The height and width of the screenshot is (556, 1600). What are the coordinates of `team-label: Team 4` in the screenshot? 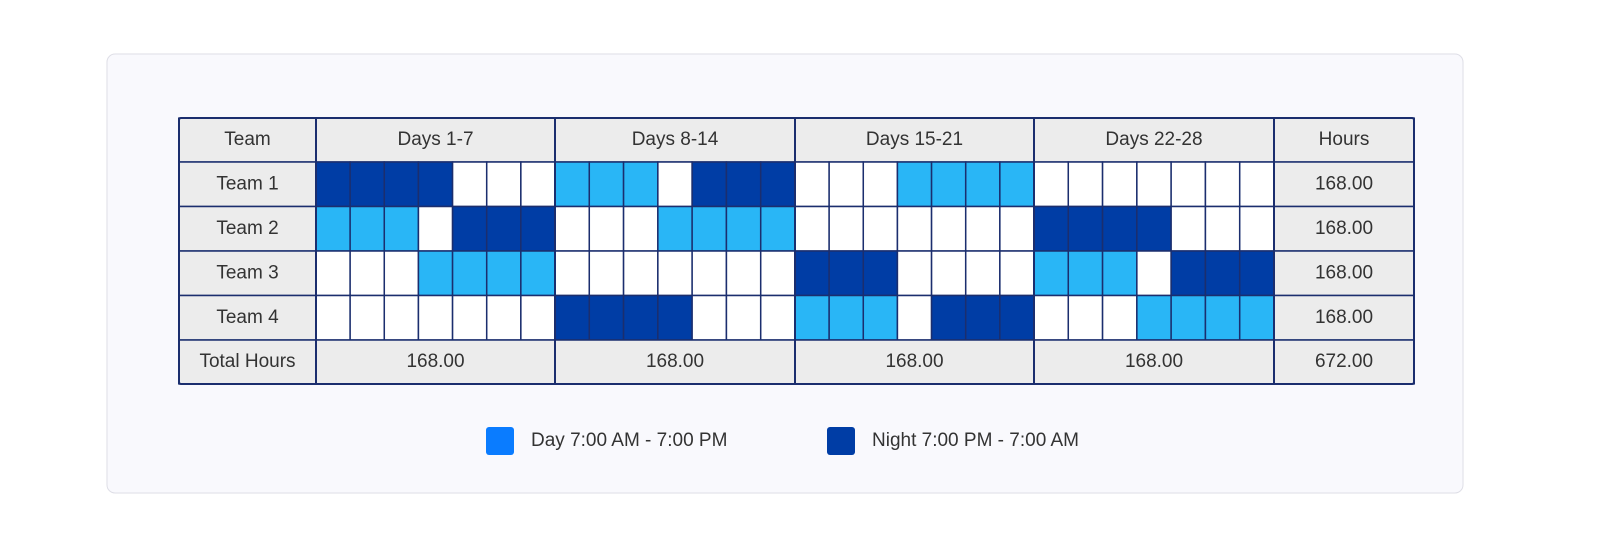 It's located at (247, 317).